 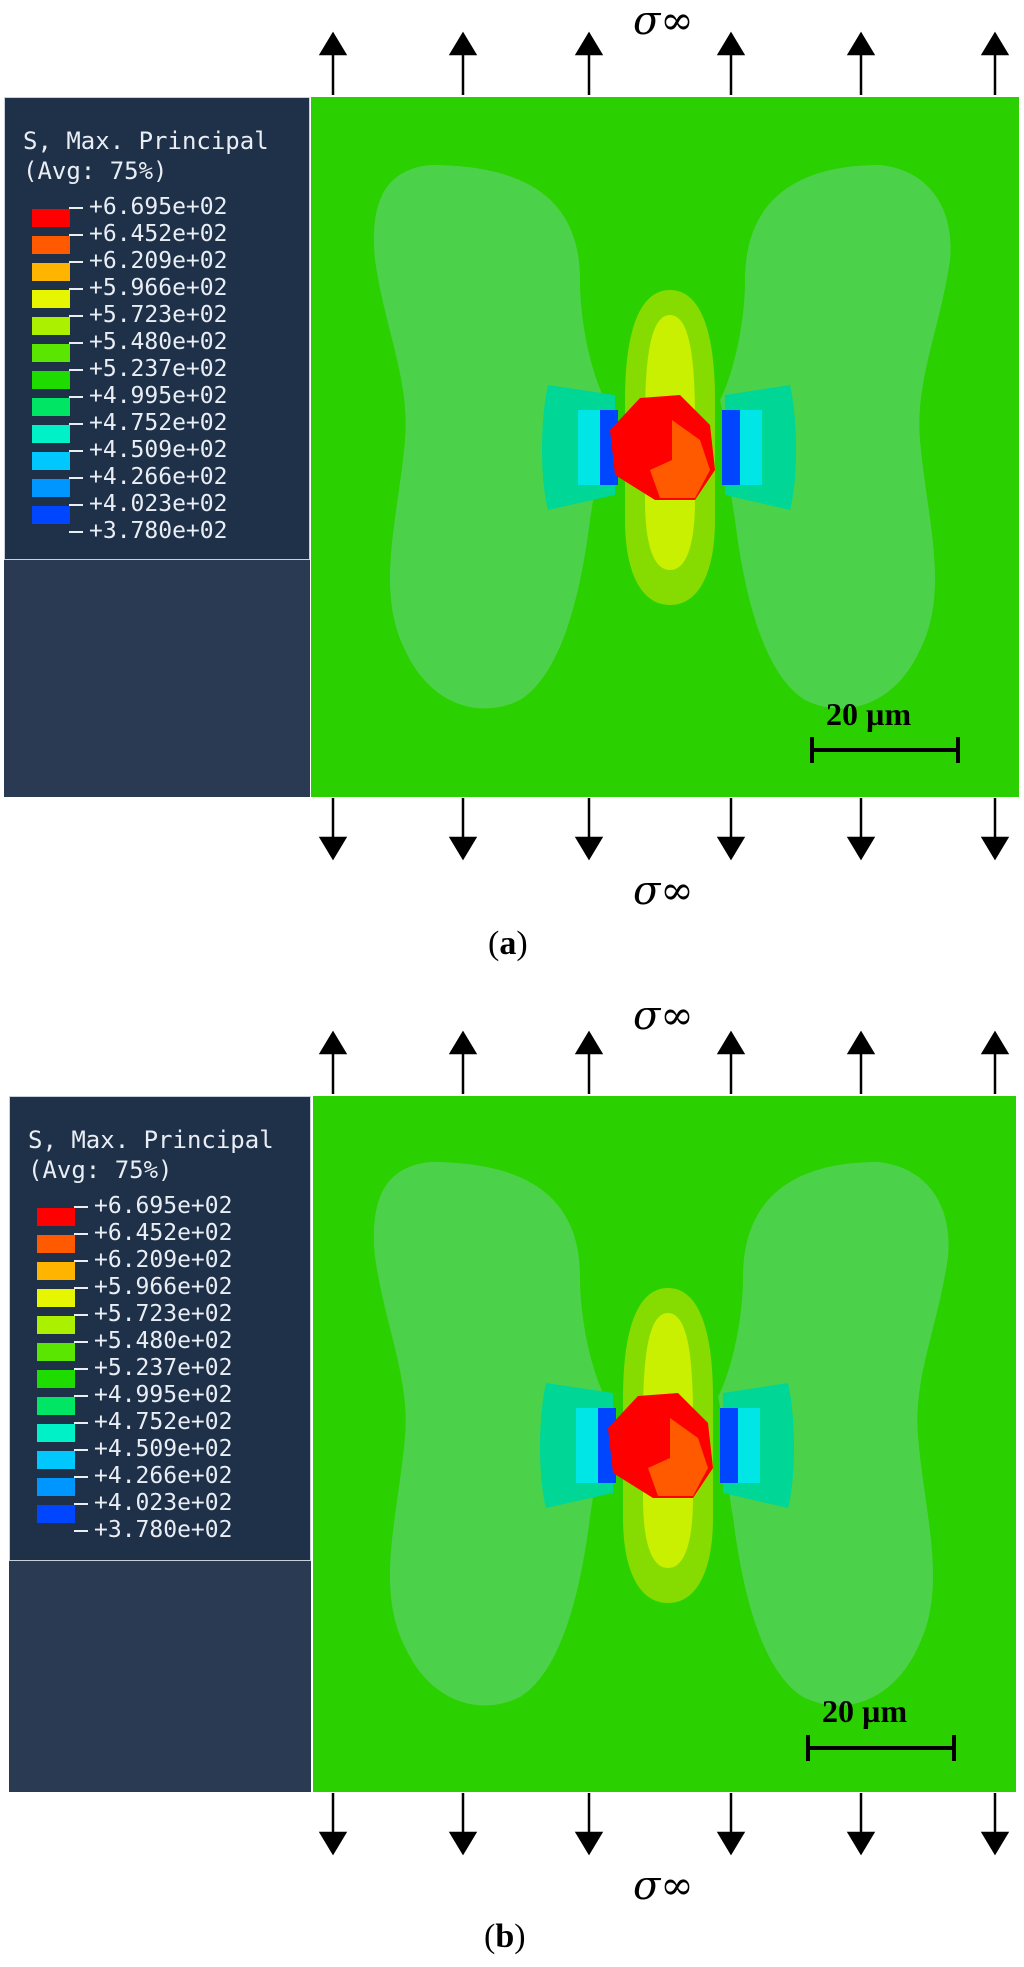 I want to click on panel-label-a: (a), so click(x=508, y=943).